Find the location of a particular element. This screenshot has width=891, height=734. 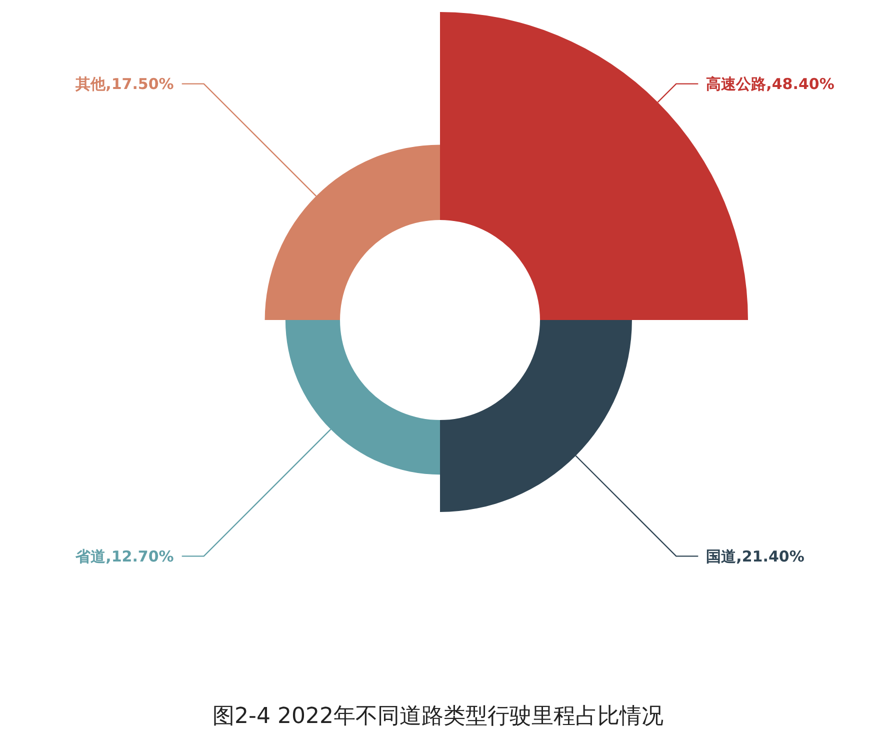

data-label: ,21.40% is located at coordinates (770, 556).